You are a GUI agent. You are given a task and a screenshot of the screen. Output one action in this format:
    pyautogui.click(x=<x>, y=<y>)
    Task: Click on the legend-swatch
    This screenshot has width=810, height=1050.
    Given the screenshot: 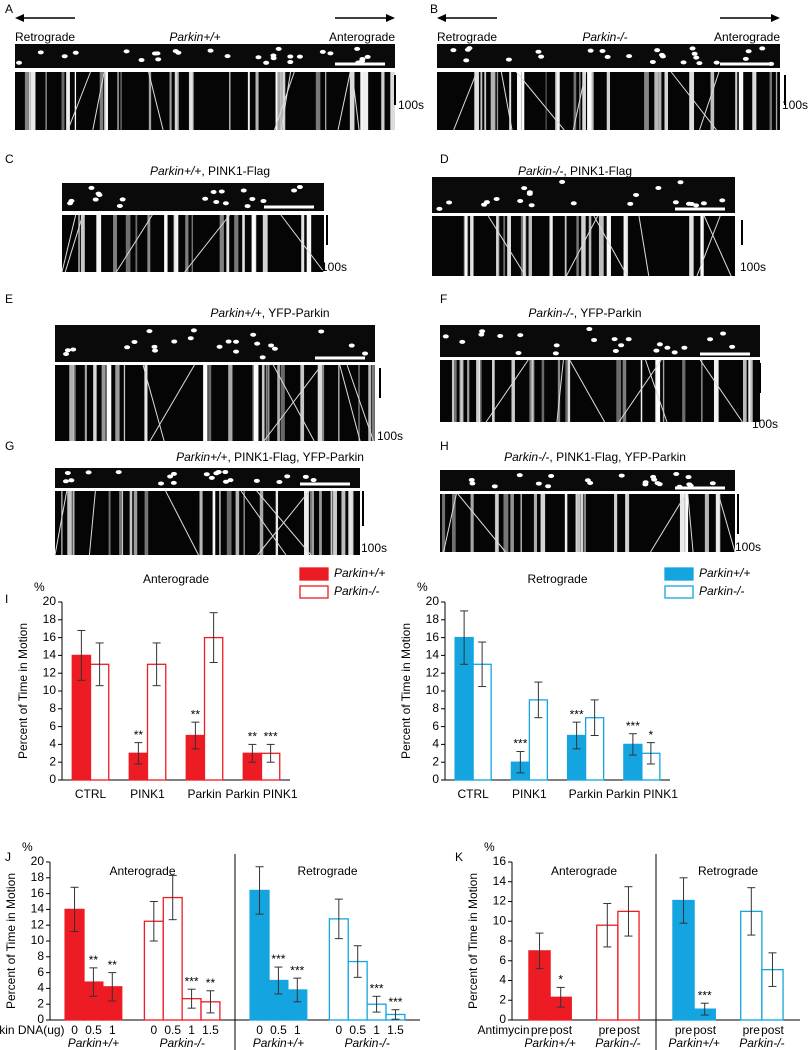 What is the action you would take?
    pyautogui.click(x=679, y=574)
    